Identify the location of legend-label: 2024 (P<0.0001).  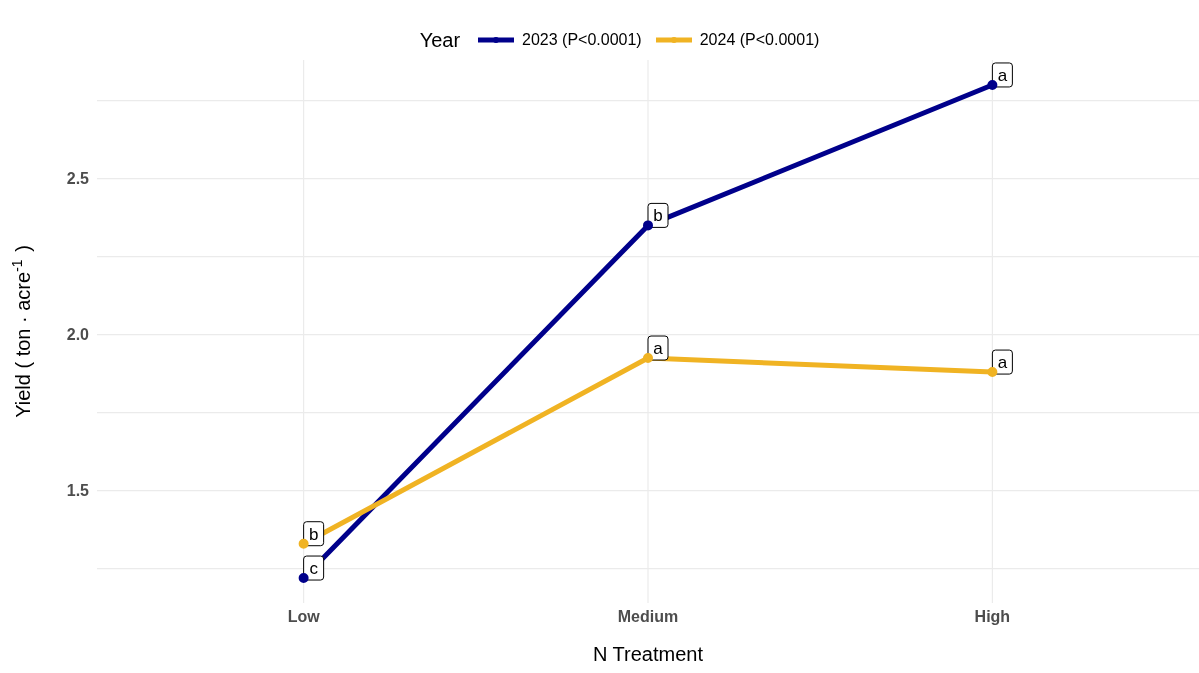
(759, 40).